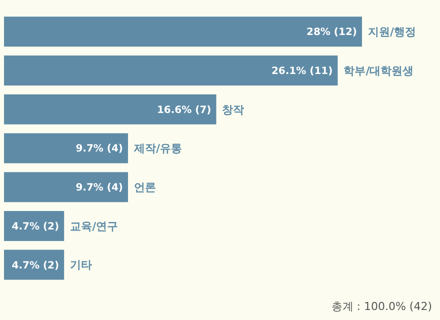 This screenshot has height=320, width=440. Describe the element at coordinates (184, 110) in the screenshot. I see `data-label: 16.6% (7)` at that location.